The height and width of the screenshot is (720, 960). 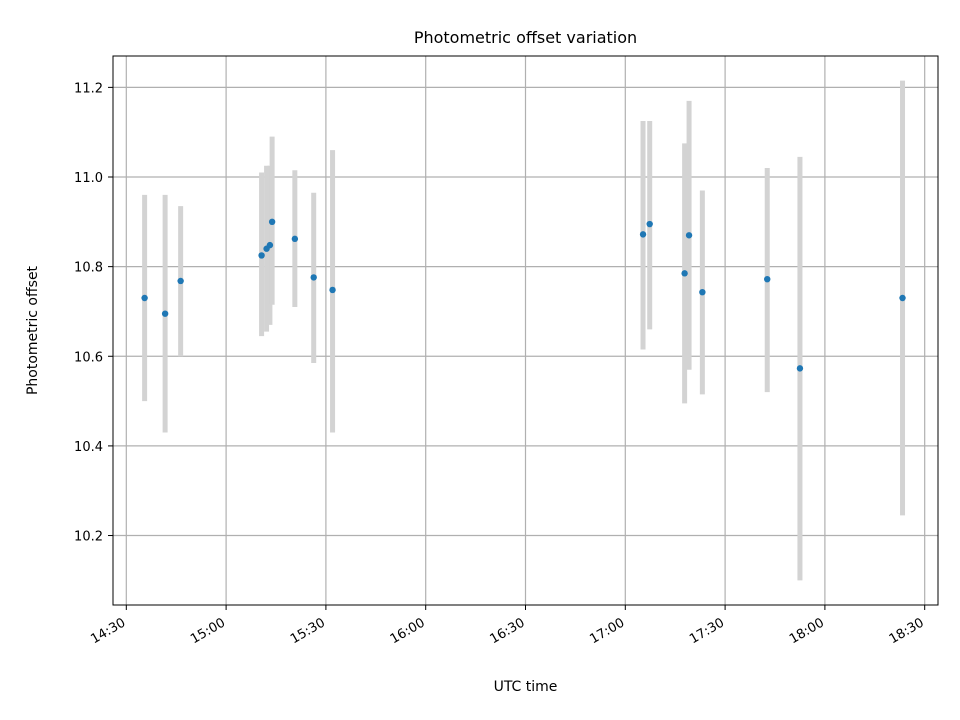 I want to click on y-tick-label: 10.2, so click(x=88, y=537).